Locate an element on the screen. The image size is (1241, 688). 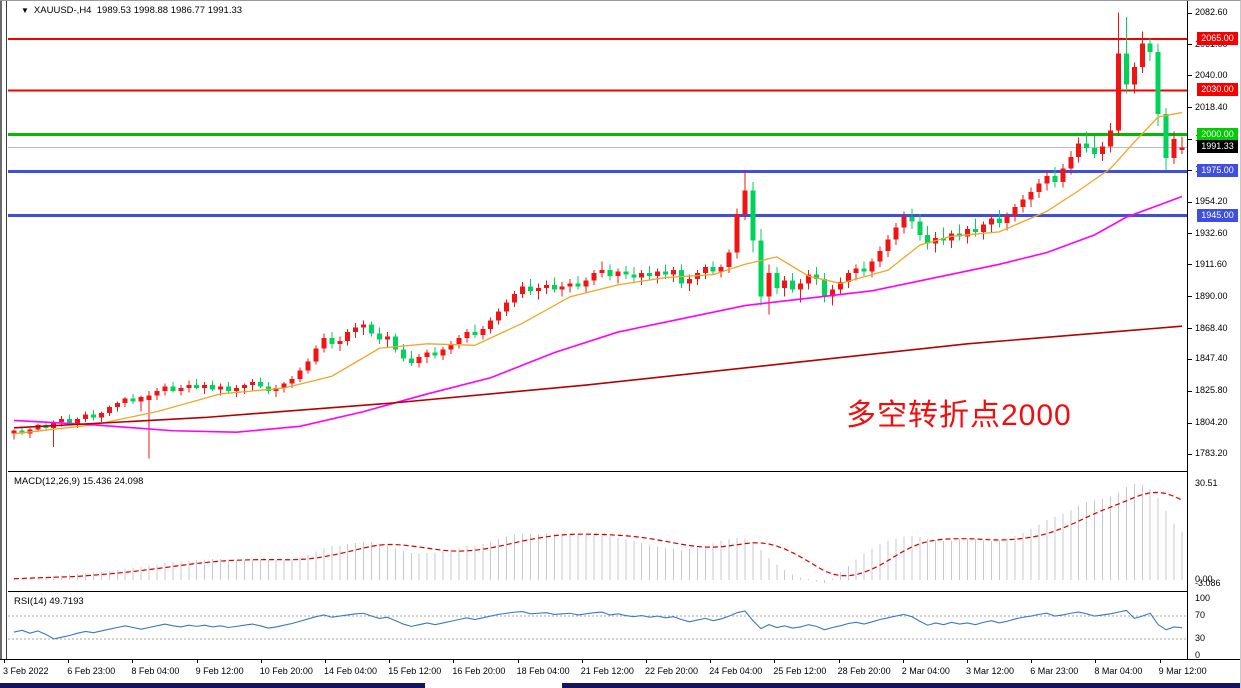
chart-annotation-text: 多空转折点2000 is located at coordinates (959, 415).